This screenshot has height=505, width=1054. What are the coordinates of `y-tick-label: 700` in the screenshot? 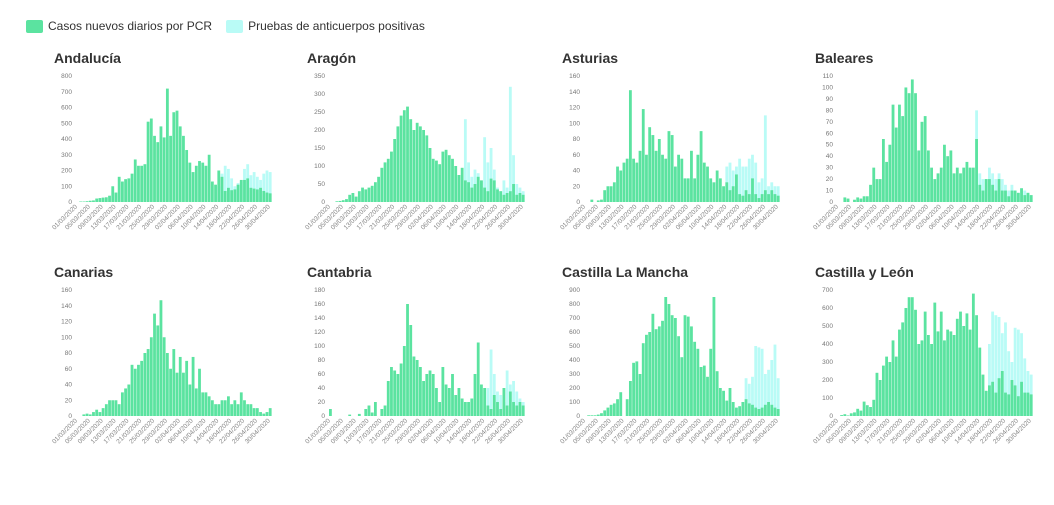 It's located at (66, 92).